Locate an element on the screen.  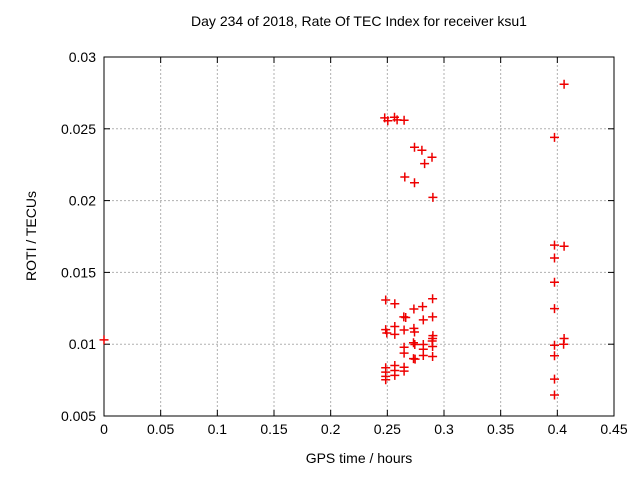
x-tick-label: 0.1 is located at coordinates (218, 429).